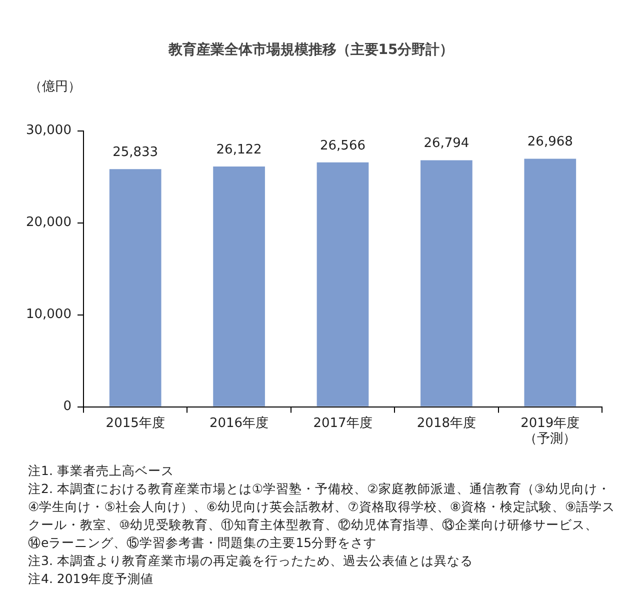  What do you see at coordinates (550, 142) in the screenshot?
I see `data-label: 26,968` at bounding box center [550, 142].